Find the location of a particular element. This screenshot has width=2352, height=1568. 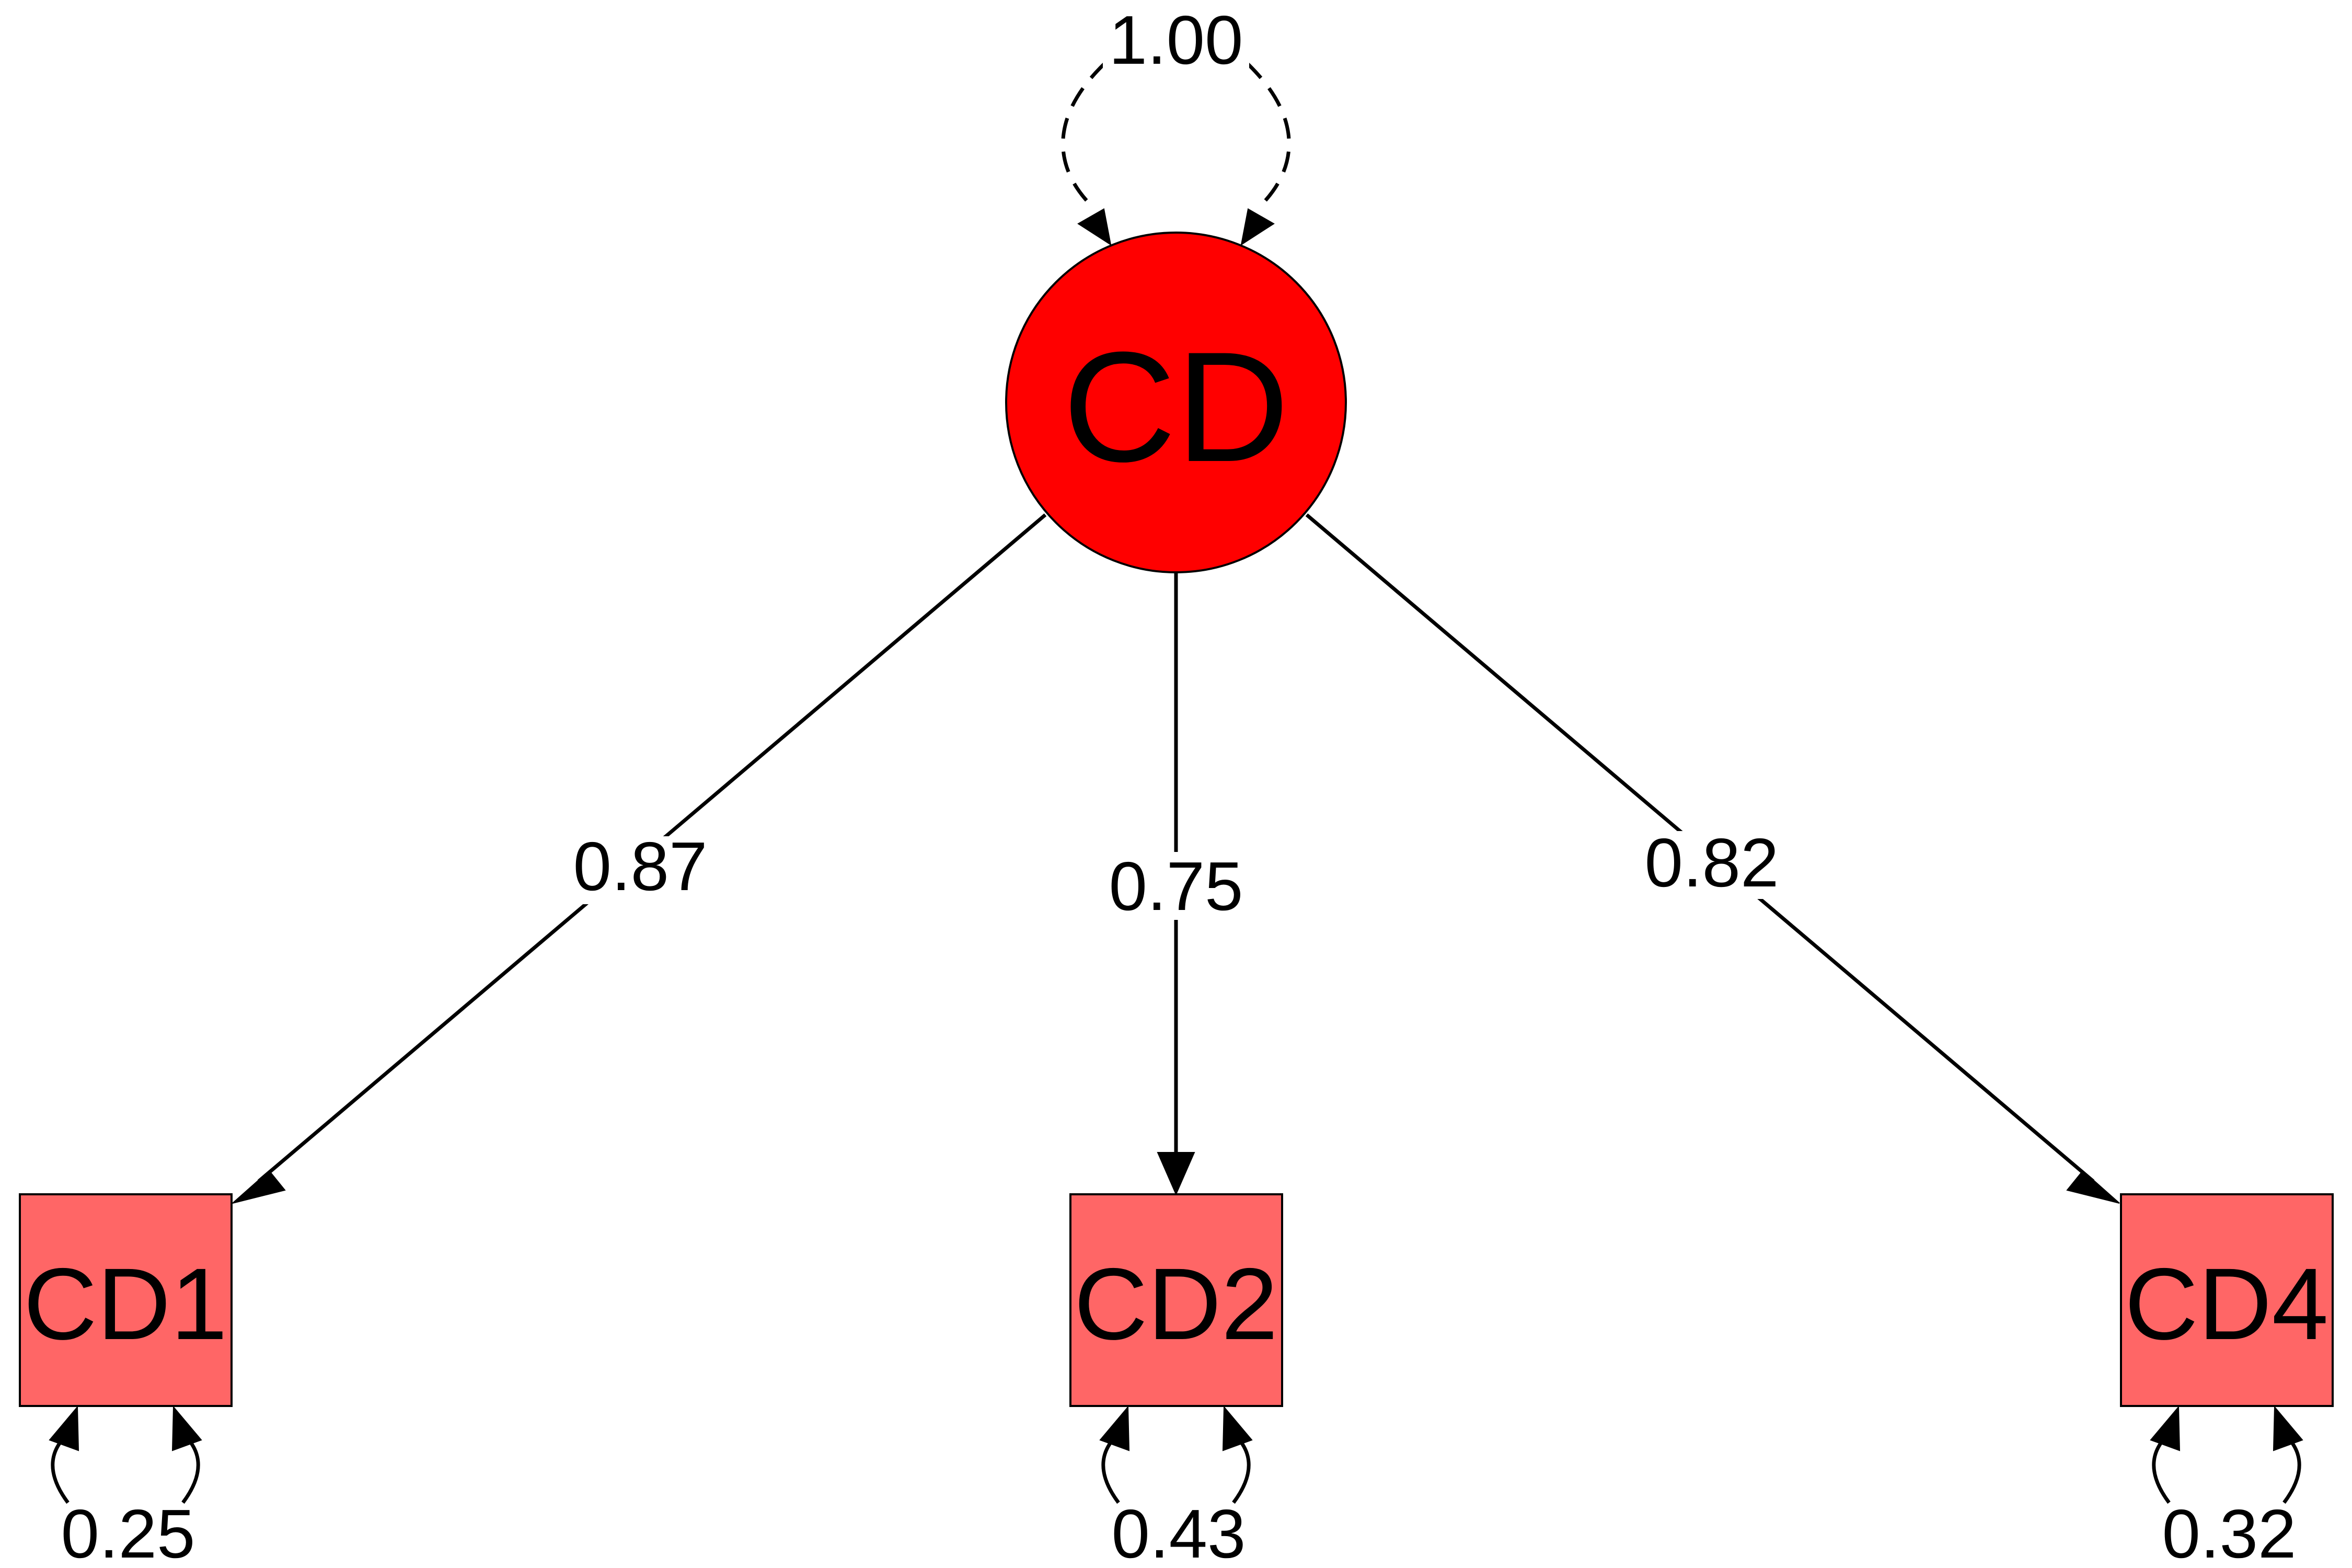

indicator-node-cd2: CD2 is located at coordinates (1176, 1300).